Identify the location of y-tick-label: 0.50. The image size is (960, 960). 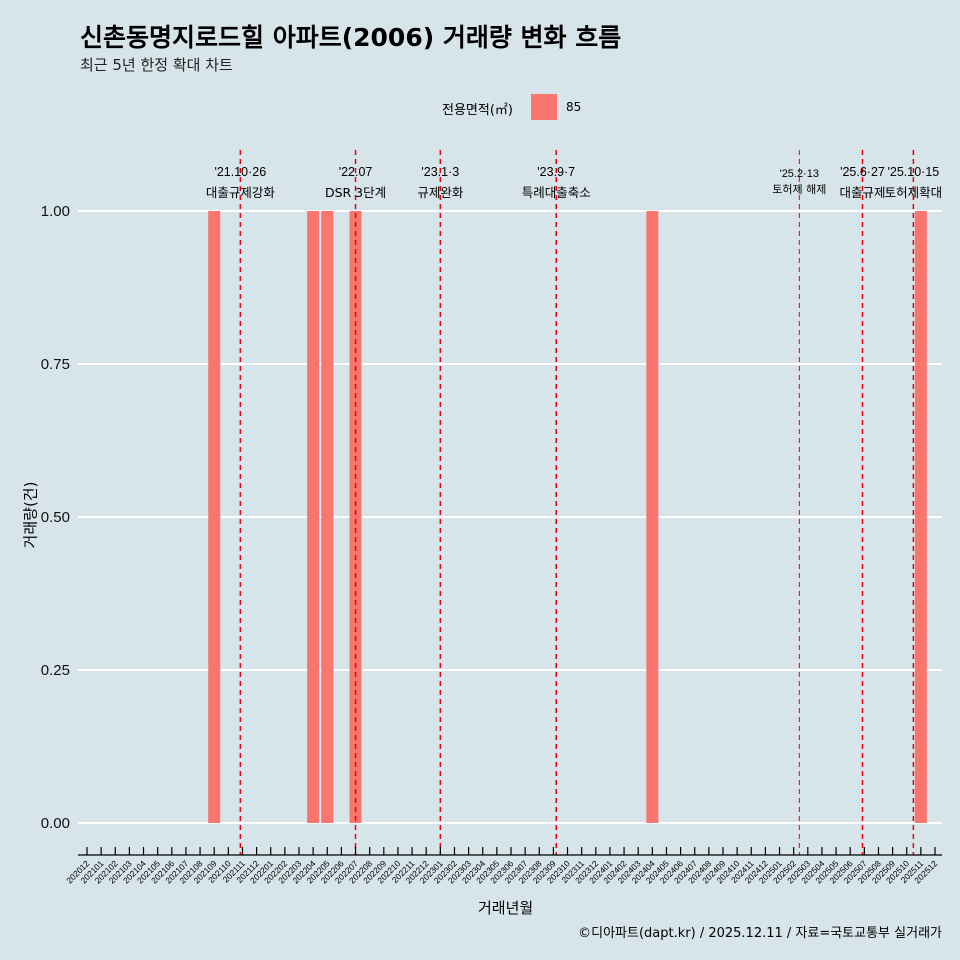
(55, 517).